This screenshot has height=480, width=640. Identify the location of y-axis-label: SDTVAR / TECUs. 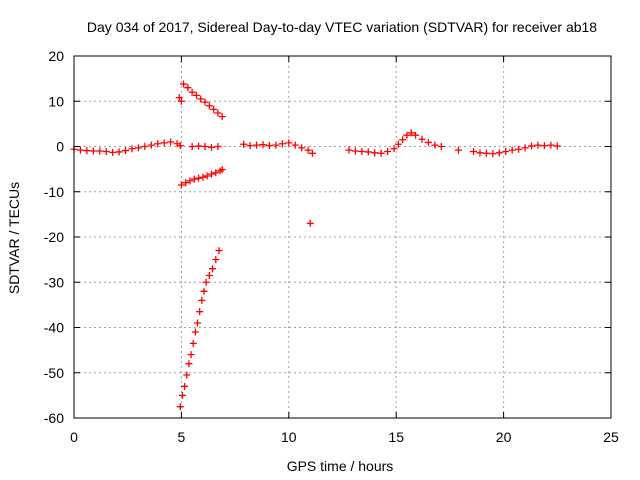
(14, 238).